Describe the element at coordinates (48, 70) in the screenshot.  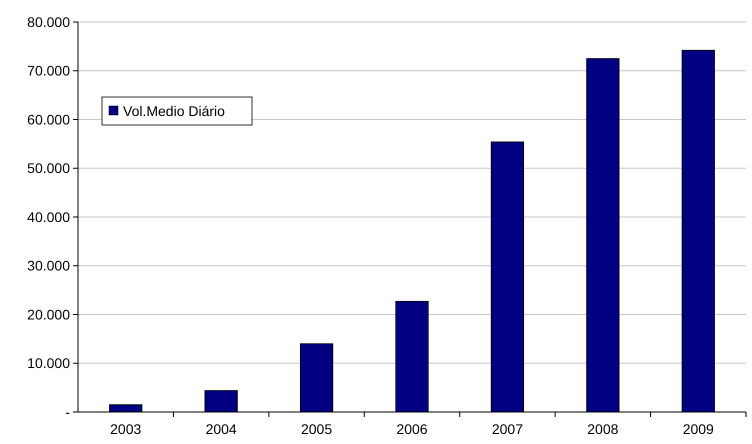
I see `y-tick-label: 70.000` at that location.